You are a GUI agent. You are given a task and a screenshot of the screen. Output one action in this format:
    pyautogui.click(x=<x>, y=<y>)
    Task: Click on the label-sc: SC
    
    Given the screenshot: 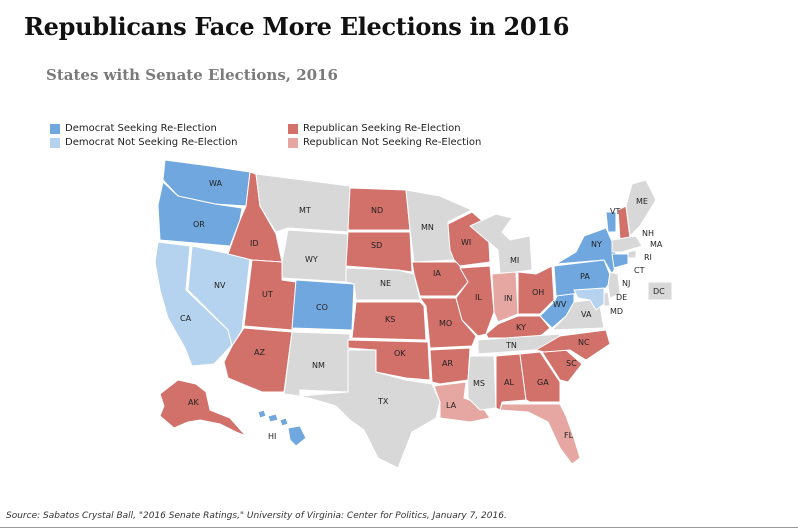 What is the action you would take?
    pyautogui.click(x=571, y=363)
    